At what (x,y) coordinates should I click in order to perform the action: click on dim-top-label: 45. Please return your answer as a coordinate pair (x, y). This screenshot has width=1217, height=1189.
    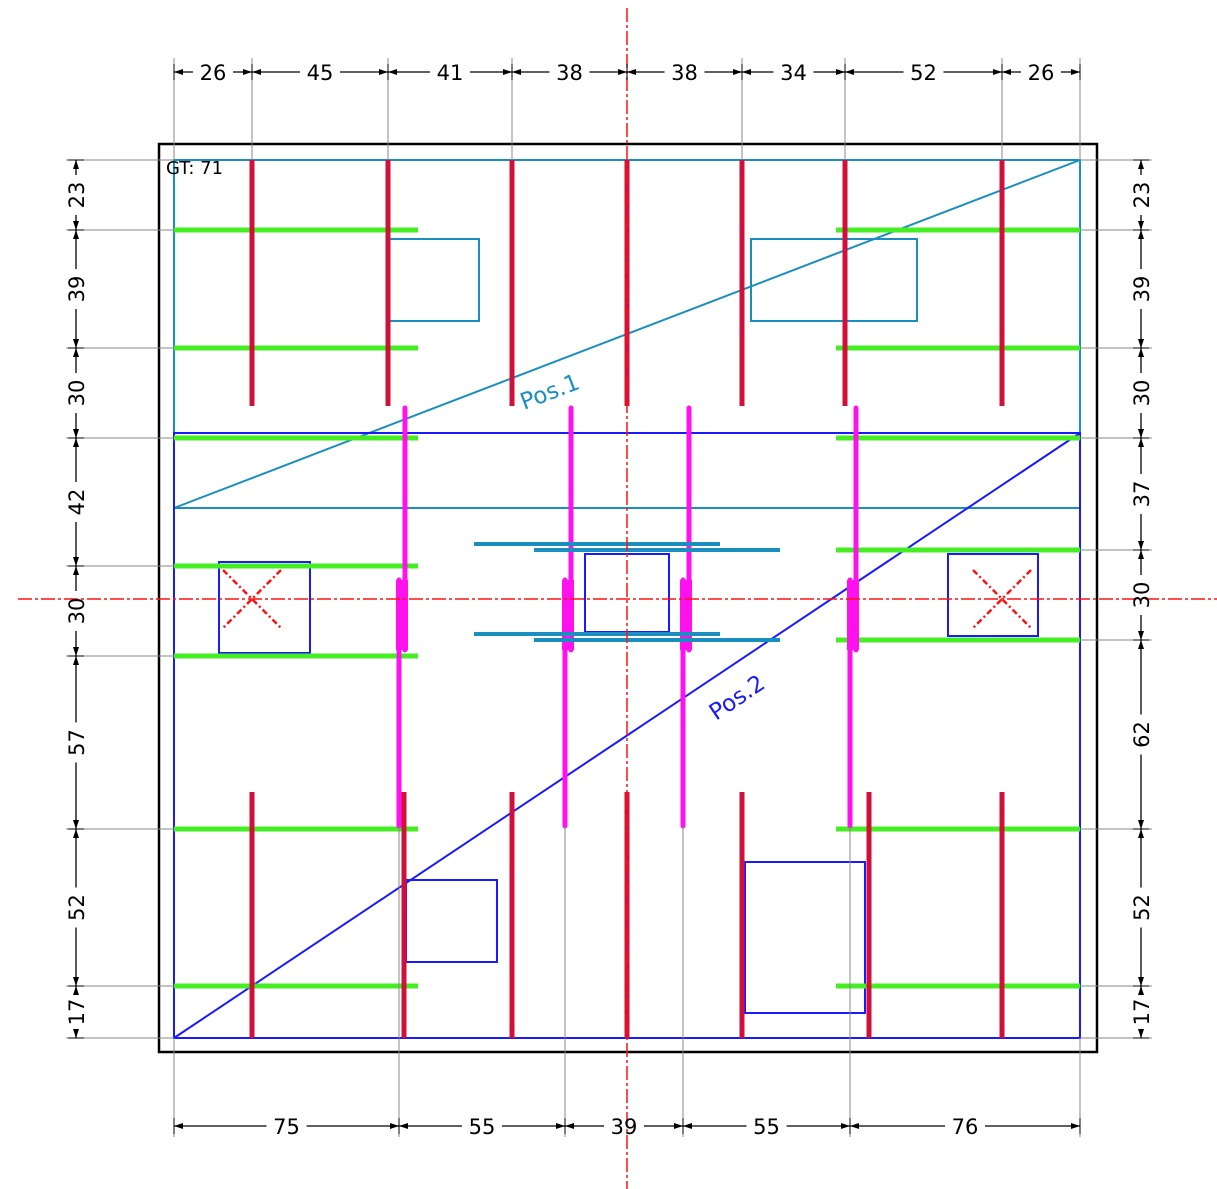
    Looking at the image, I should click on (320, 73).